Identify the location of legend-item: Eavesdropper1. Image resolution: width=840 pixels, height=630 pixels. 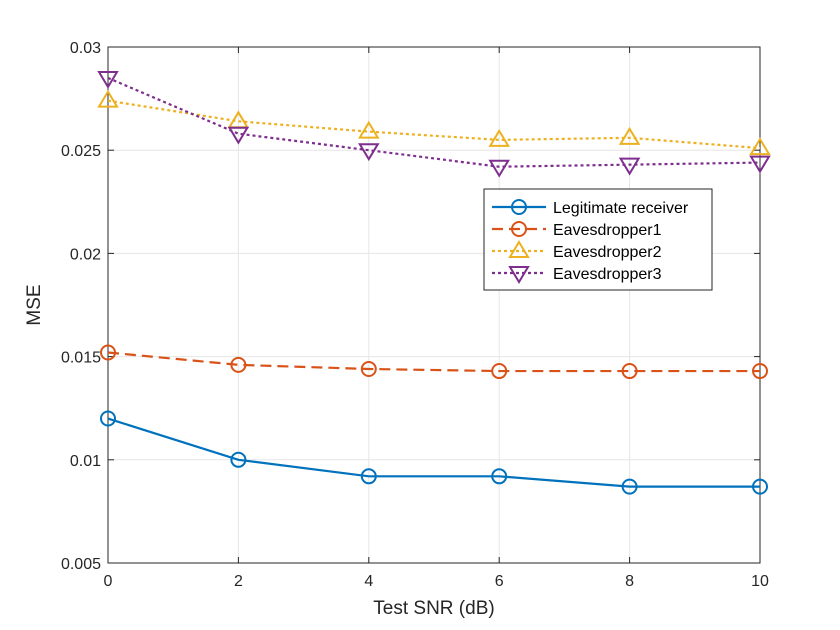
(577, 230).